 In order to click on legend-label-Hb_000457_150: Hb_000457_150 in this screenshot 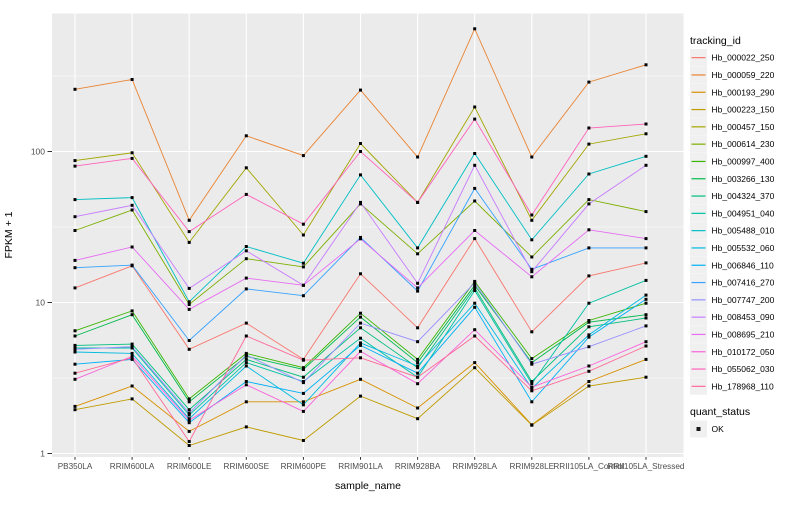, I will do `click(743, 127)`.